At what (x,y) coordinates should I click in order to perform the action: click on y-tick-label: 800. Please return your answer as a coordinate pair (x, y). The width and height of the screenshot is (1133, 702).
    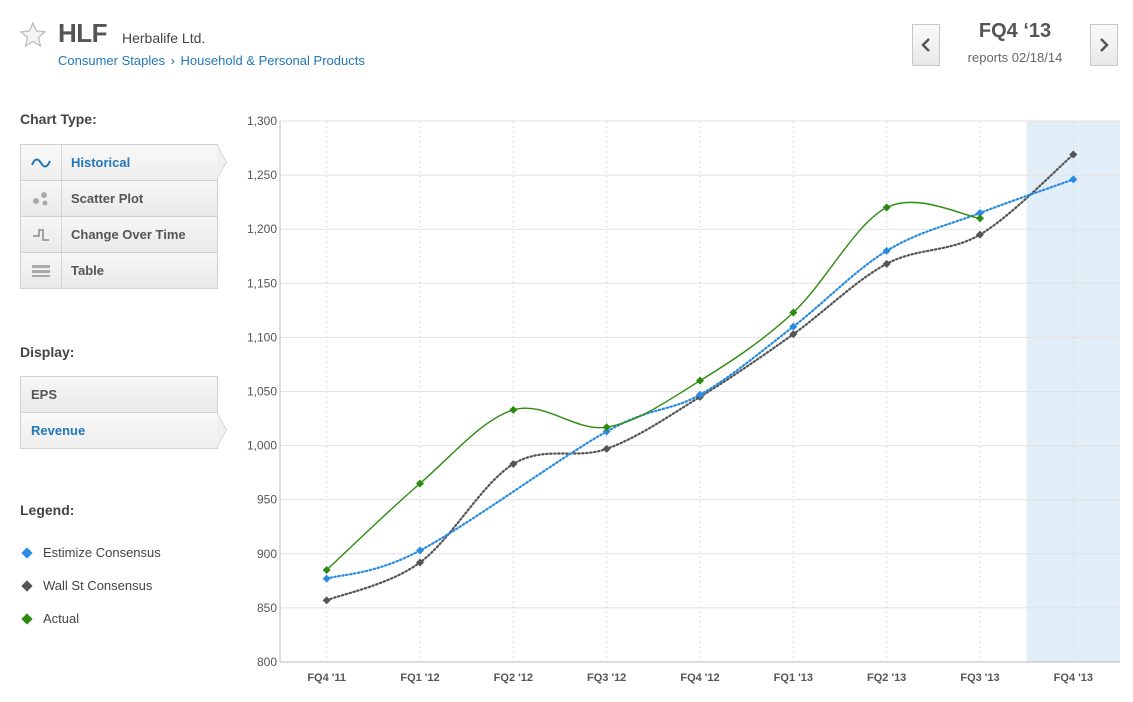
    Looking at the image, I should click on (267, 662).